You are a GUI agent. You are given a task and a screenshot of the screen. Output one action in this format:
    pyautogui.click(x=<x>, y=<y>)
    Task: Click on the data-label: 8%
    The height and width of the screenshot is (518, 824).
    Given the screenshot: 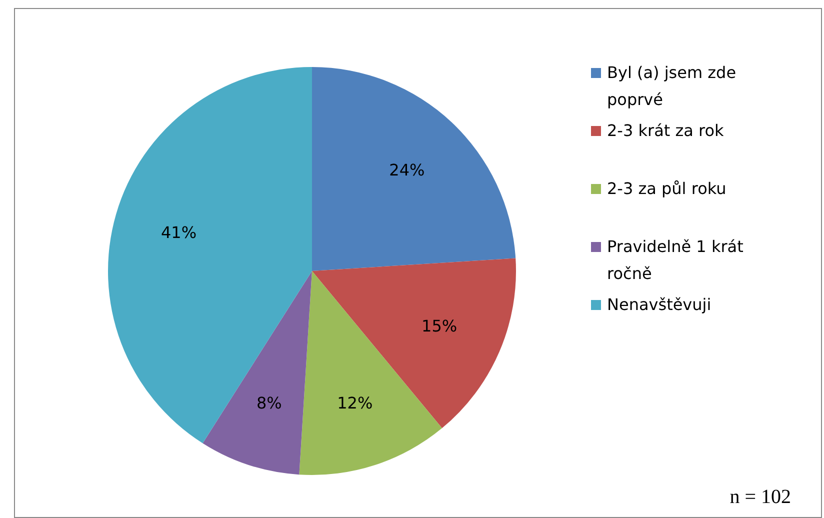 What is the action you would take?
    pyautogui.click(x=269, y=402)
    